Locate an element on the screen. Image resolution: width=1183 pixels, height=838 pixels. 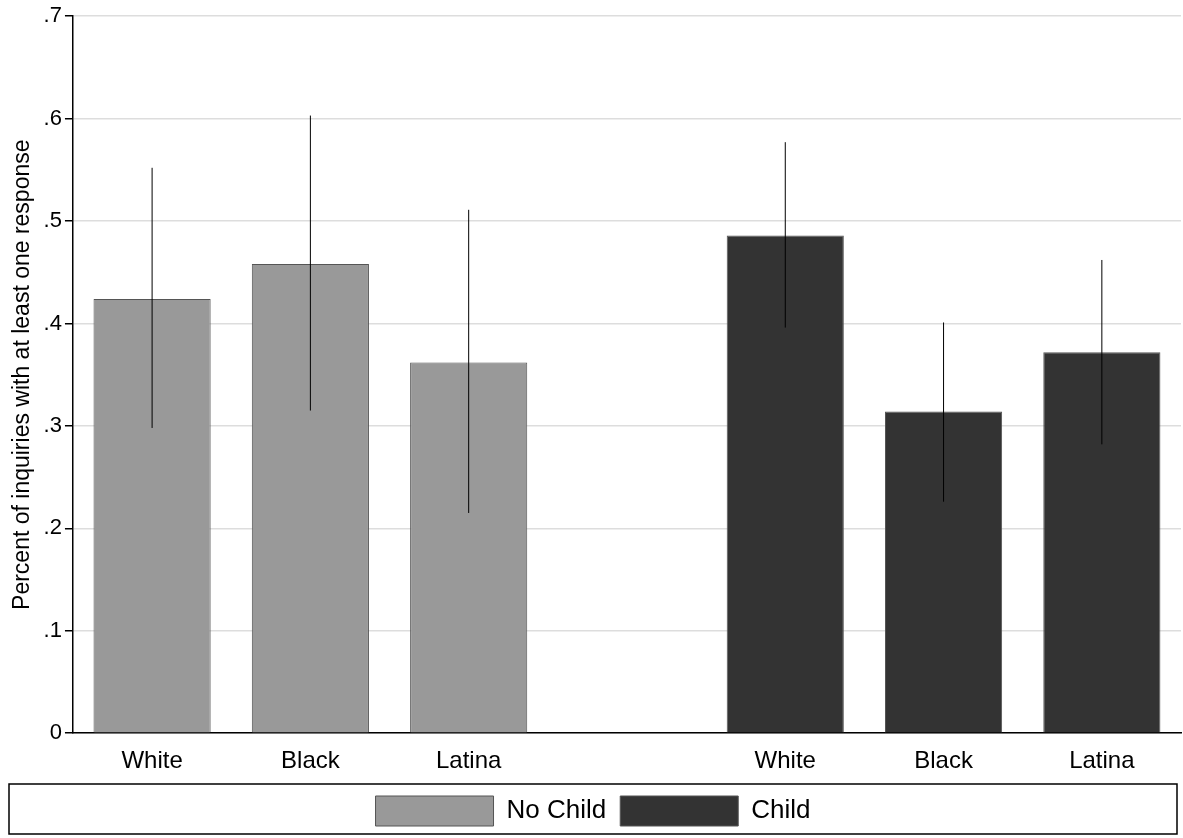
y-tick-label: .6 is located at coordinates (52, 117).